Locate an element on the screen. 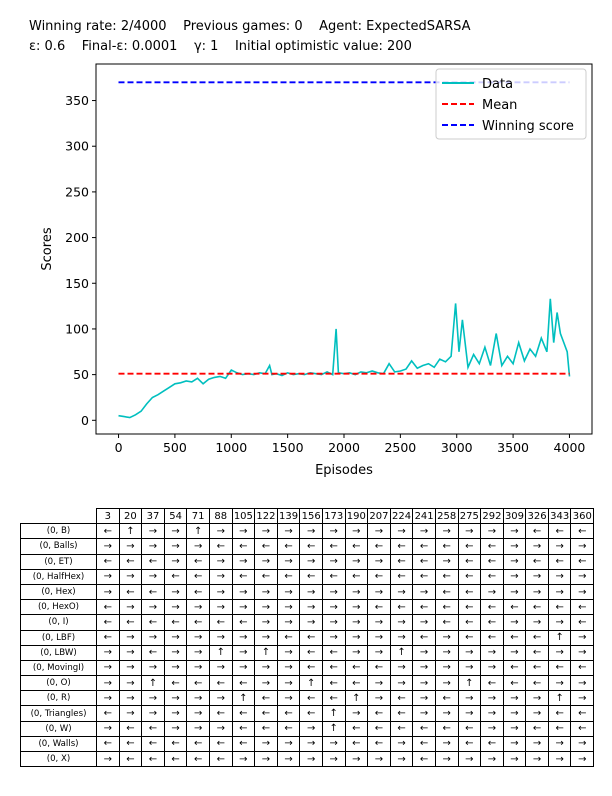  row-label: (0, O) is located at coordinates (58, 683).